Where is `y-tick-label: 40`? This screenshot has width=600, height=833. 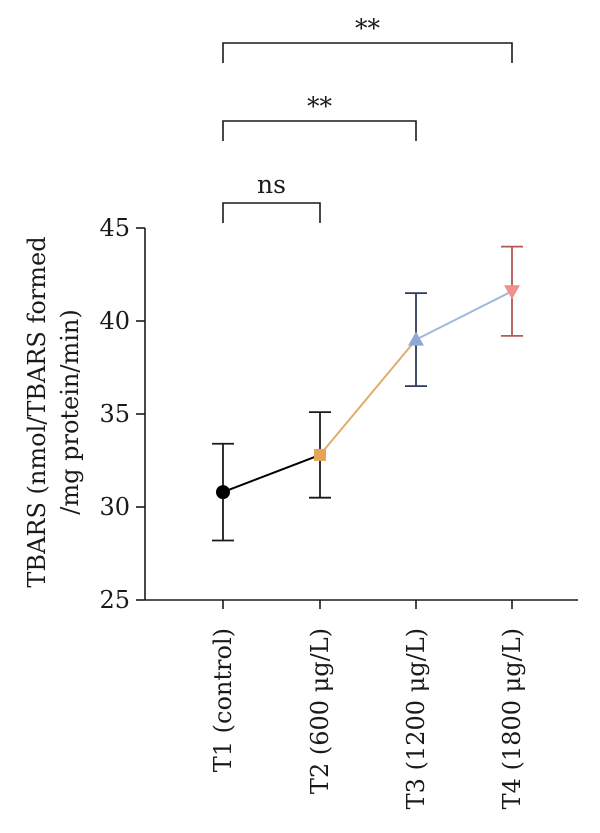 y-tick-label: 40 is located at coordinates (114, 321).